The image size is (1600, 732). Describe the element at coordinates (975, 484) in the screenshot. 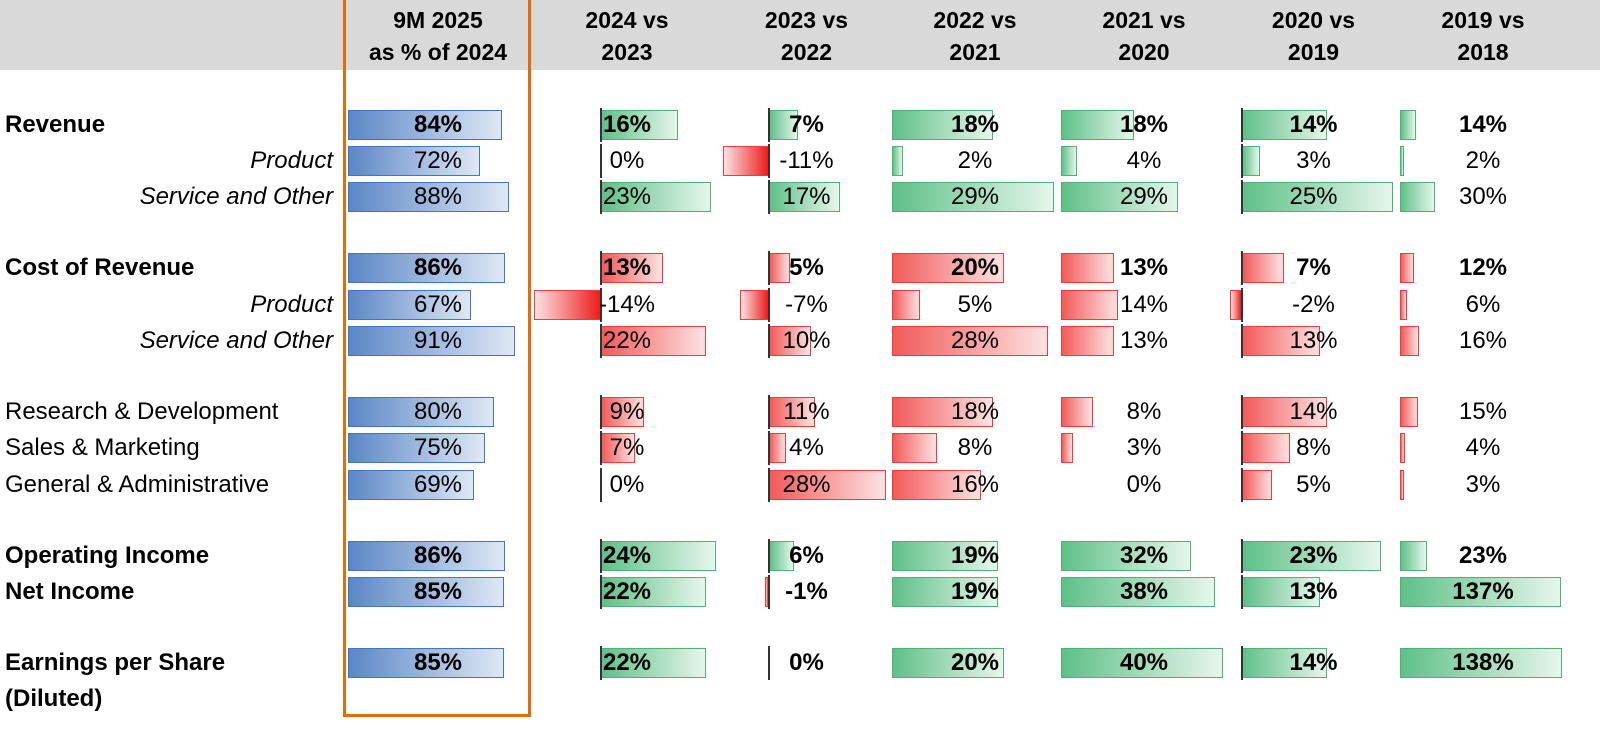

I see `cell-value: 16%` at that location.